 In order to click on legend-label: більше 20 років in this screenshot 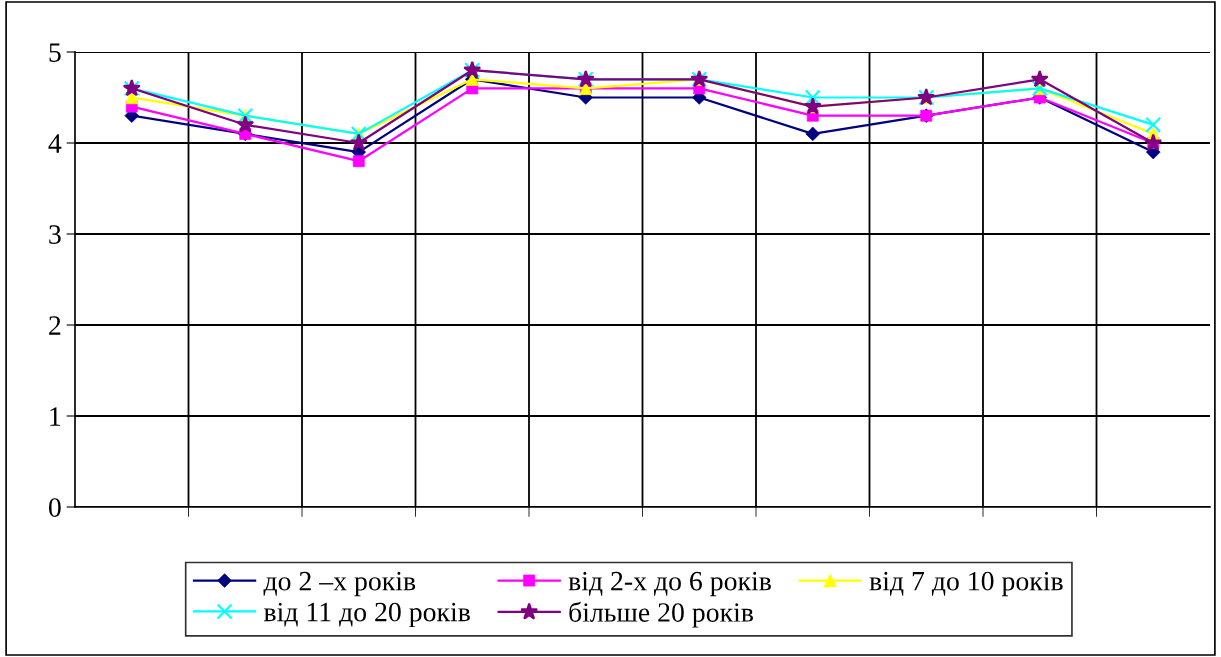, I will do `click(661, 614)`.